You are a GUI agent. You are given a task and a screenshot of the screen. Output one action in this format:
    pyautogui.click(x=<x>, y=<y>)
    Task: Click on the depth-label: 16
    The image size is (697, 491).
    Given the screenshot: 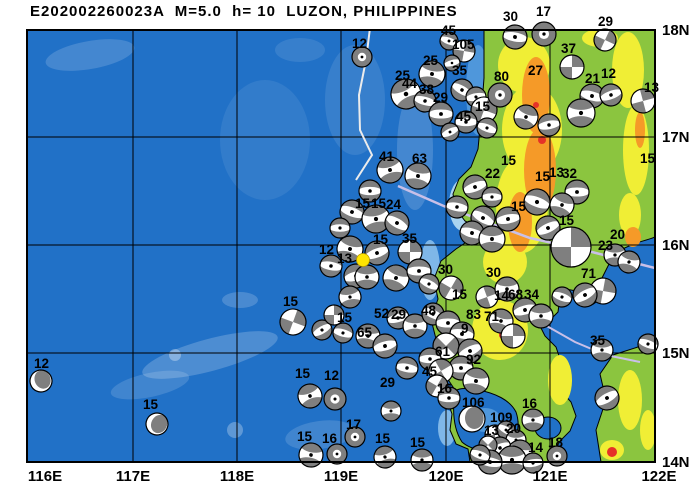 What is the action you would take?
    pyautogui.click(x=445, y=388)
    